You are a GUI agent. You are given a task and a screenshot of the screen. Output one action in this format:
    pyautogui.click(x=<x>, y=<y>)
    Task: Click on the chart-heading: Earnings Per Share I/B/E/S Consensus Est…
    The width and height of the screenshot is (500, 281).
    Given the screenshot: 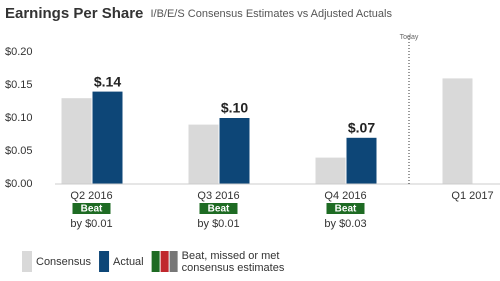 What is the action you would take?
    pyautogui.click(x=198, y=13)
    